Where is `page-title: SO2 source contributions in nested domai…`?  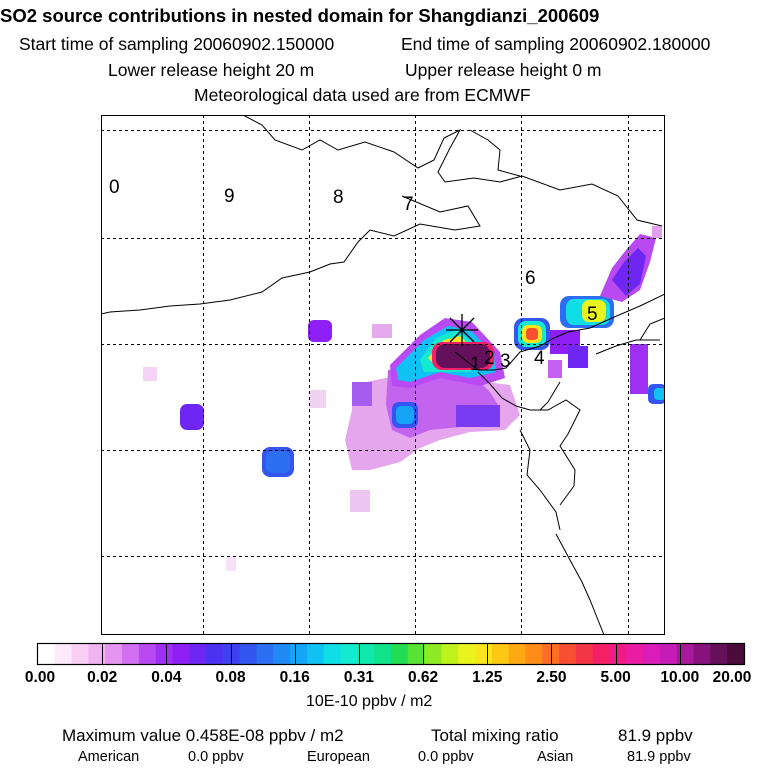
page-title: SO2 source contributions in nested domai… is located at coordinates (300, 15).